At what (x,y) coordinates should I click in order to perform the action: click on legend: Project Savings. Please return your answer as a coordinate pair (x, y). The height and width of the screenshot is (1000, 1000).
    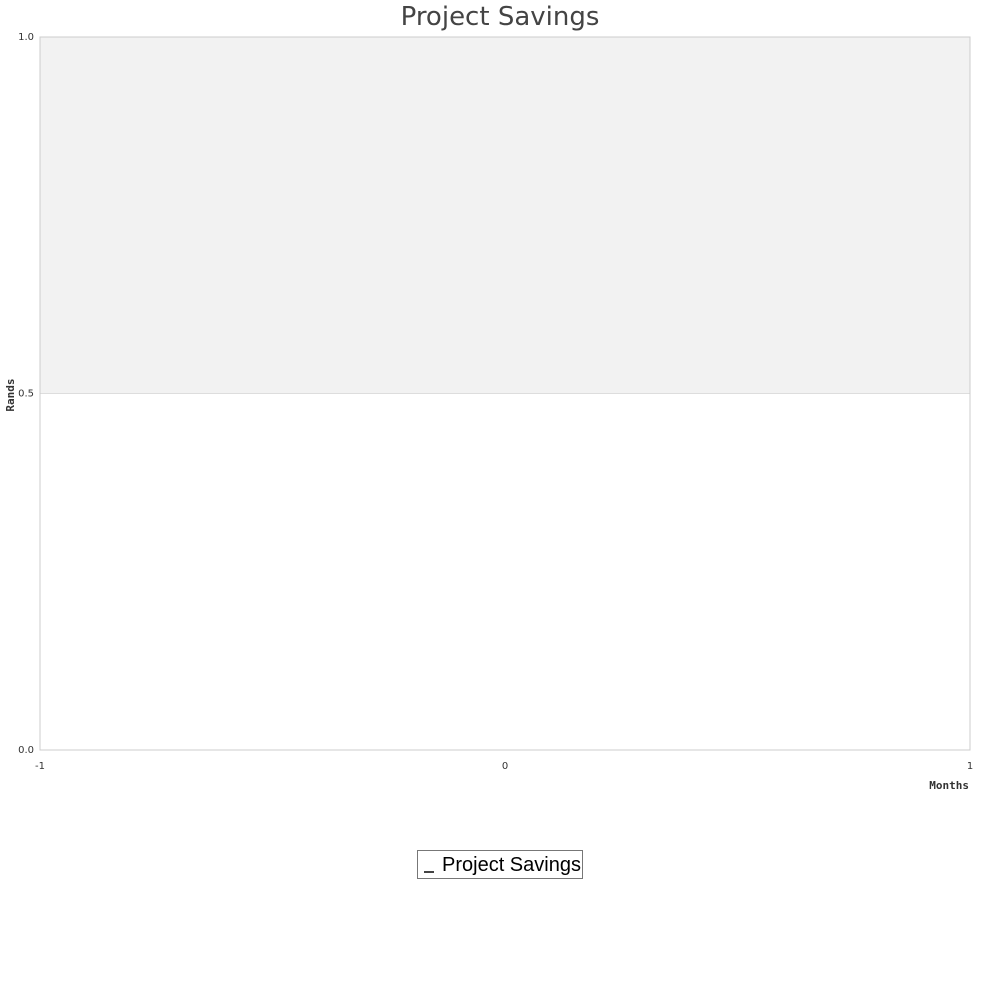
    Looking at the image, I should click on (500, 864).